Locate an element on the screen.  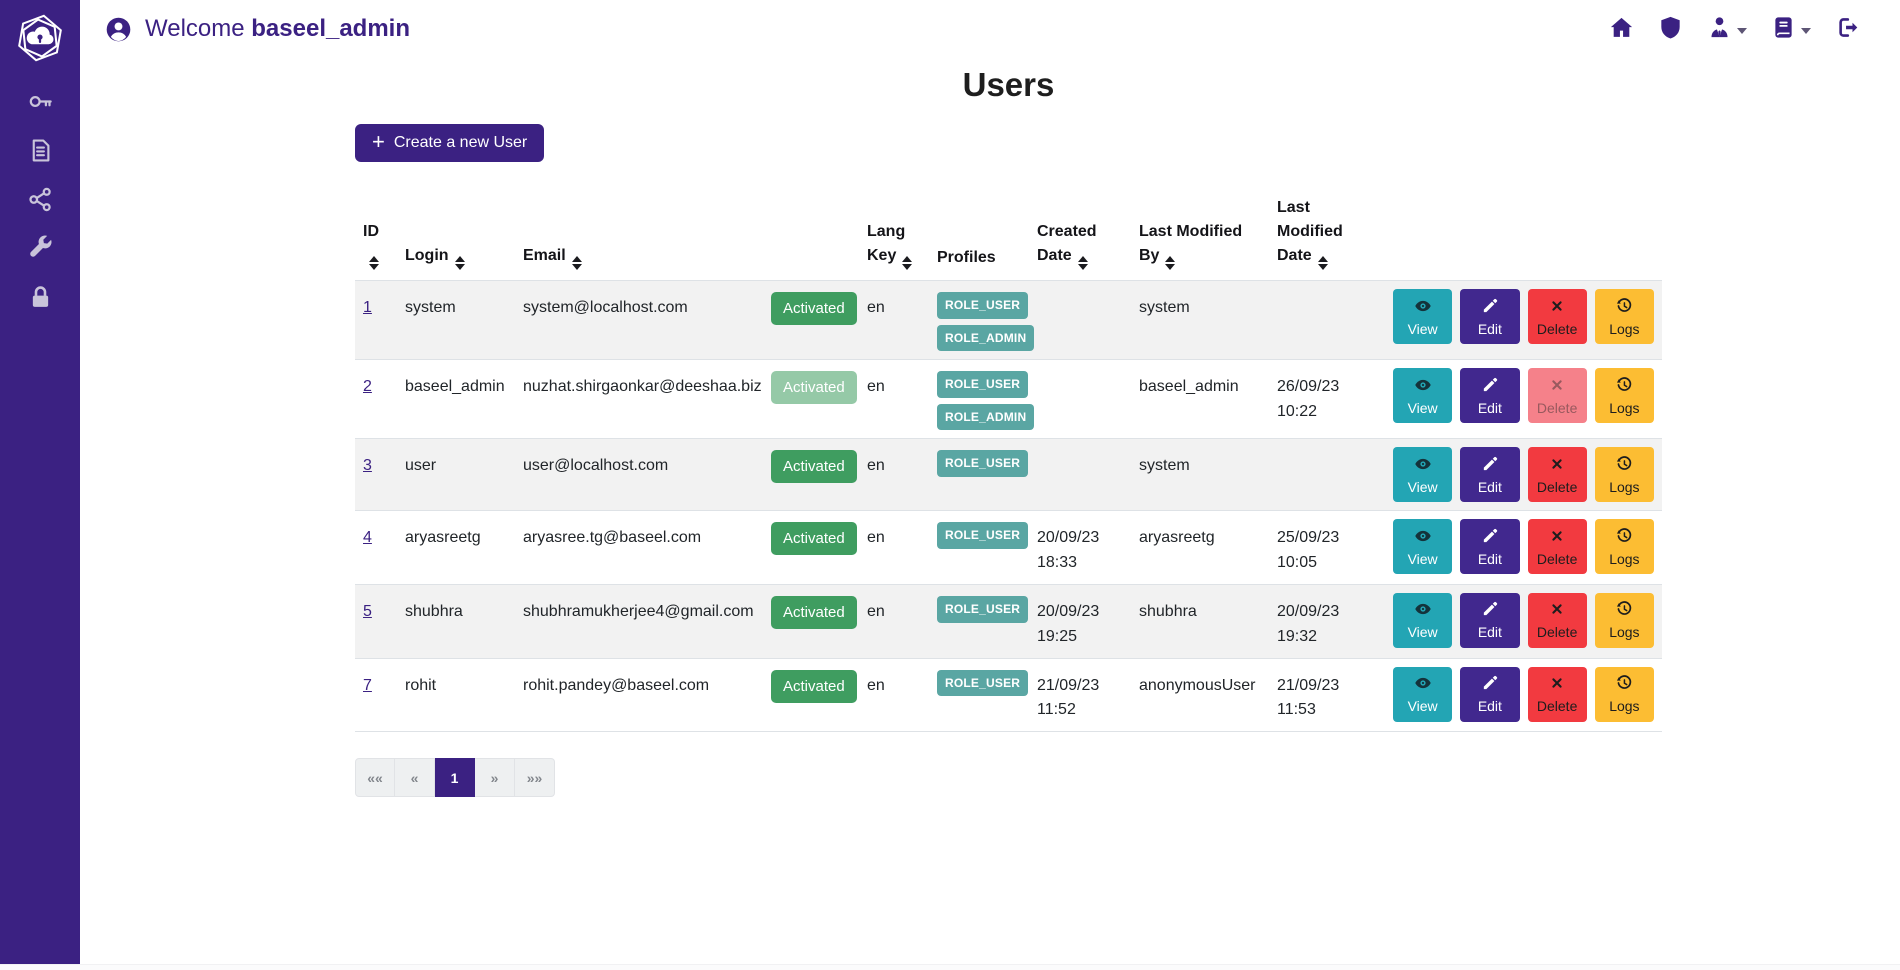
last-modified-time: 19:32 is located at coordinates (1297, 636).